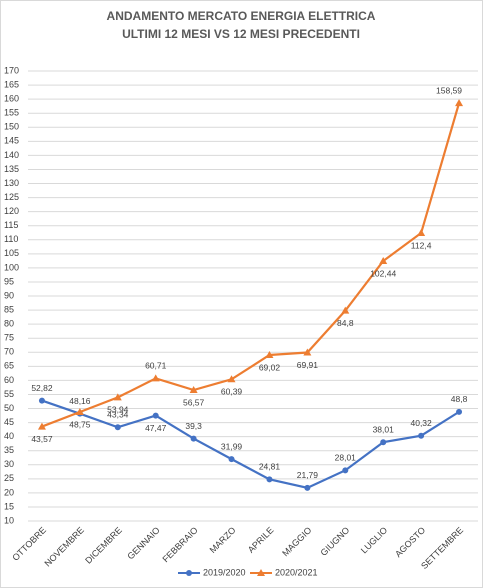 Image resolution: width=483 pixels, height=588 pixels. I want to click on data-label: 56,57, so click(194, 402).